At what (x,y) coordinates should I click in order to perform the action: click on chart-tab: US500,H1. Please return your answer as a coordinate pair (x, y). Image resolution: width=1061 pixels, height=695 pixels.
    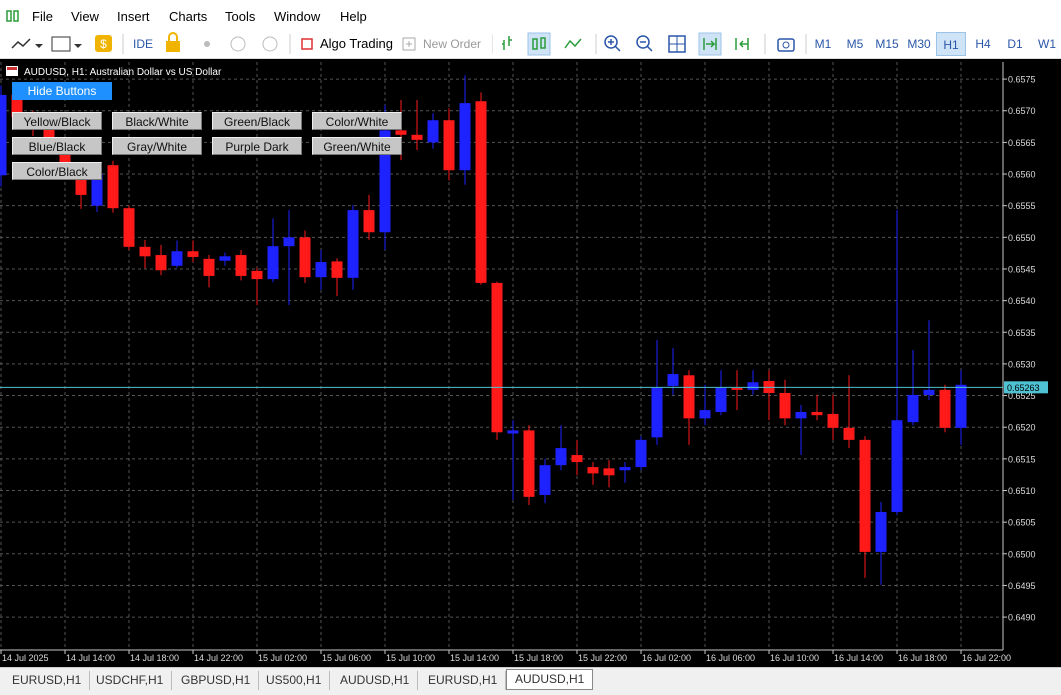
    Looking at the image, I should click on (294, 680).